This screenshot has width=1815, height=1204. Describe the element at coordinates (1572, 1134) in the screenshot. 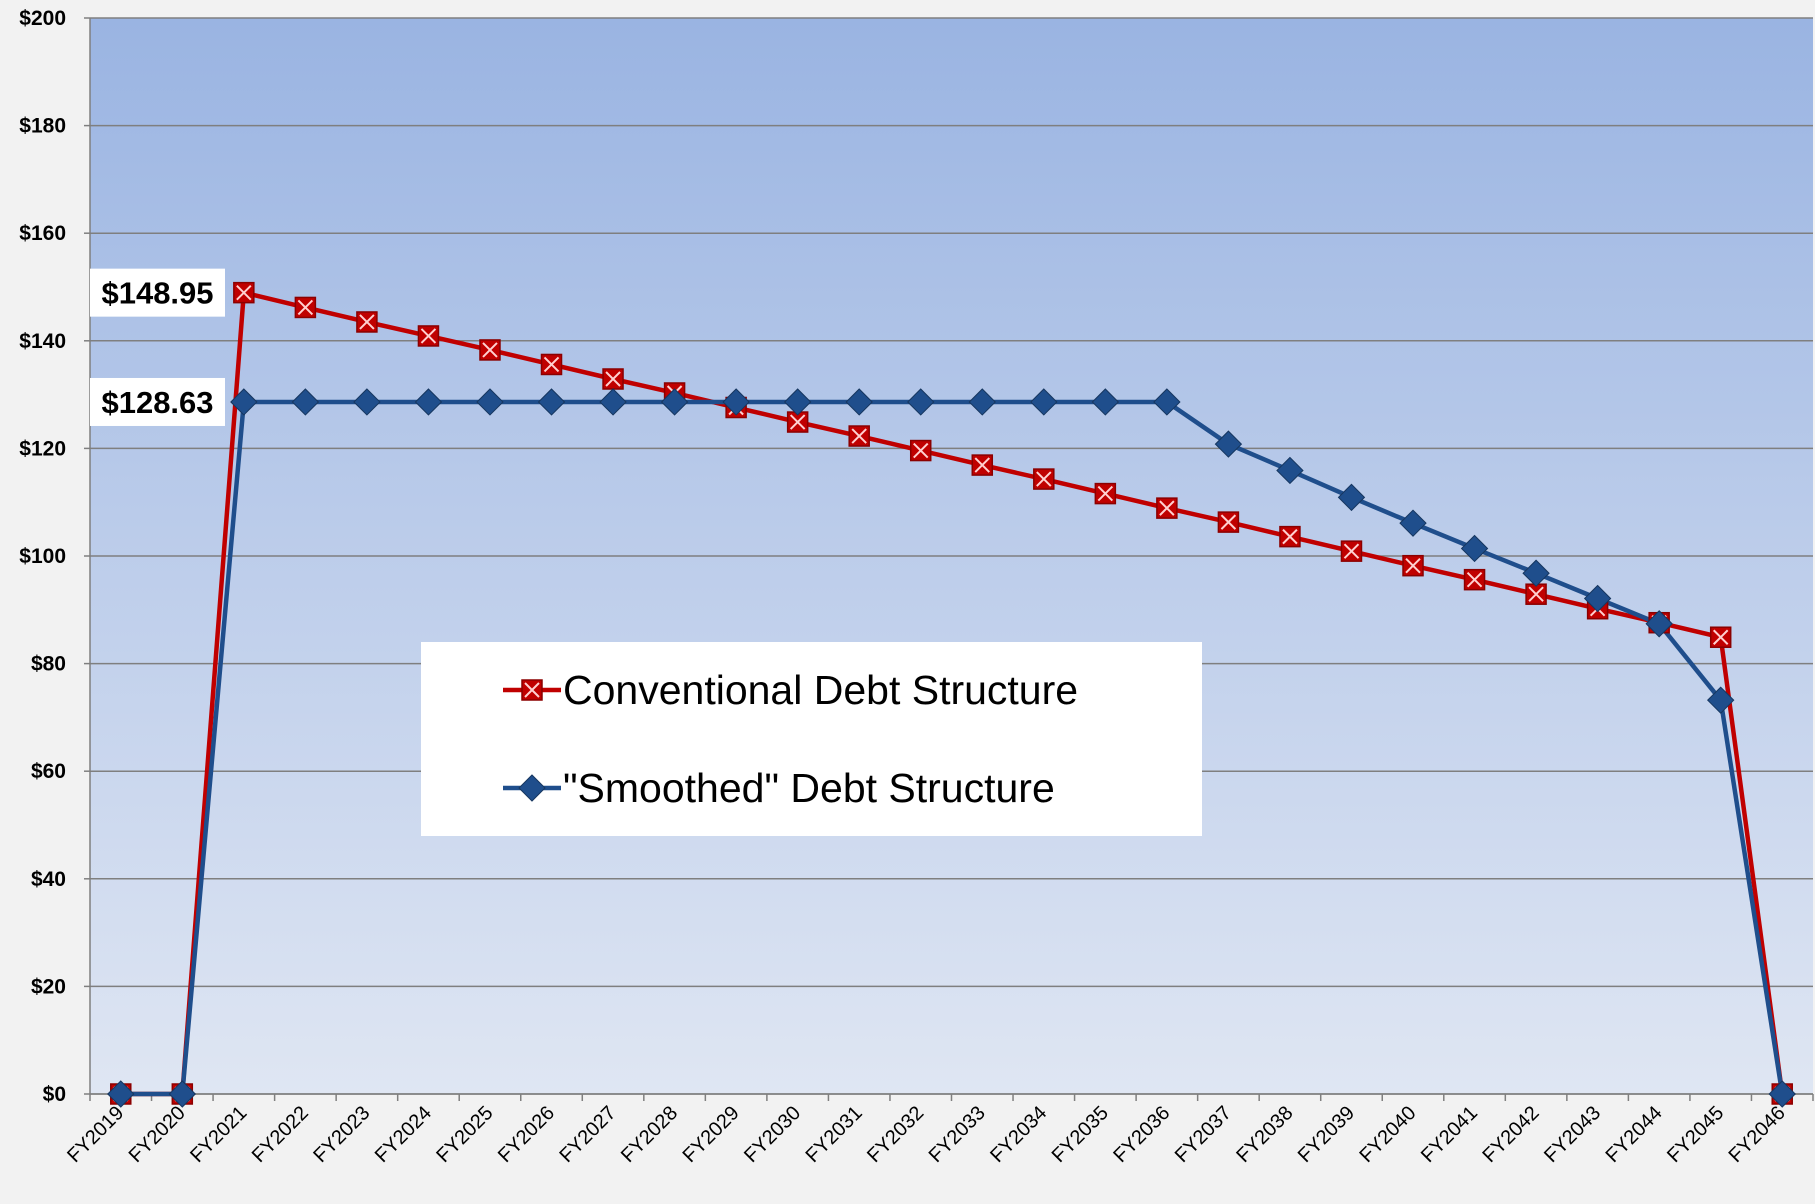

I see `x-tick-label: FY2043` at that location.